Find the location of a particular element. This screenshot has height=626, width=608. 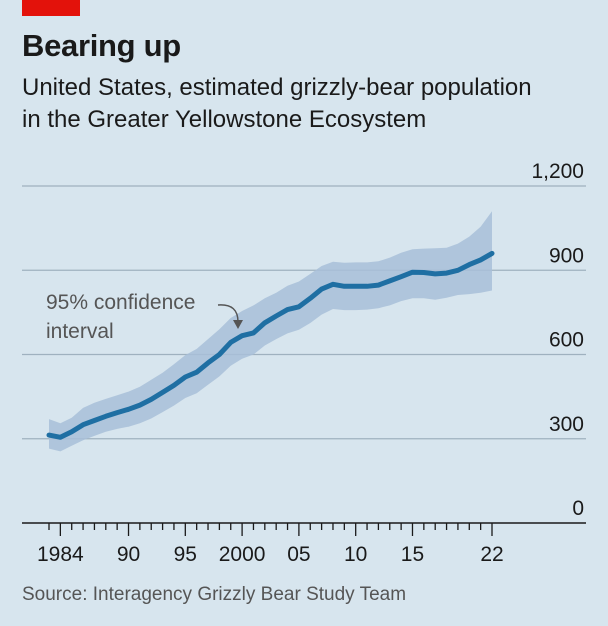

x-tick-label: 15 is located at coordinates (412, 554).